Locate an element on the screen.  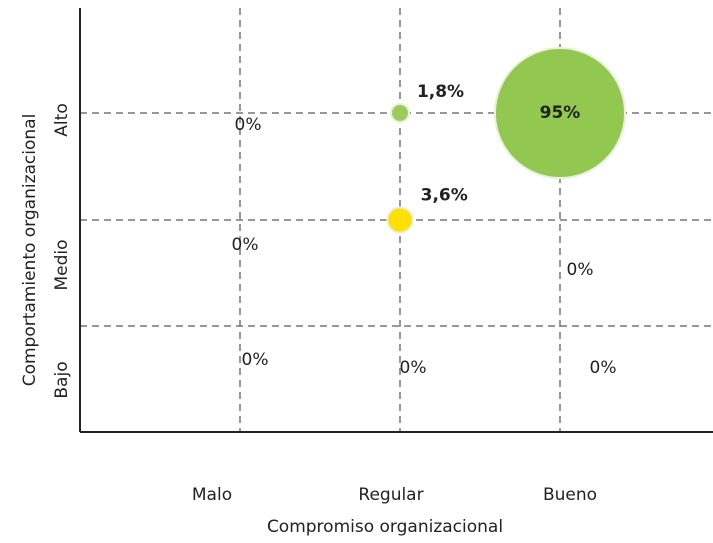
x-axis-title: Compromiso organizacional is located at coordinates (385, 527).